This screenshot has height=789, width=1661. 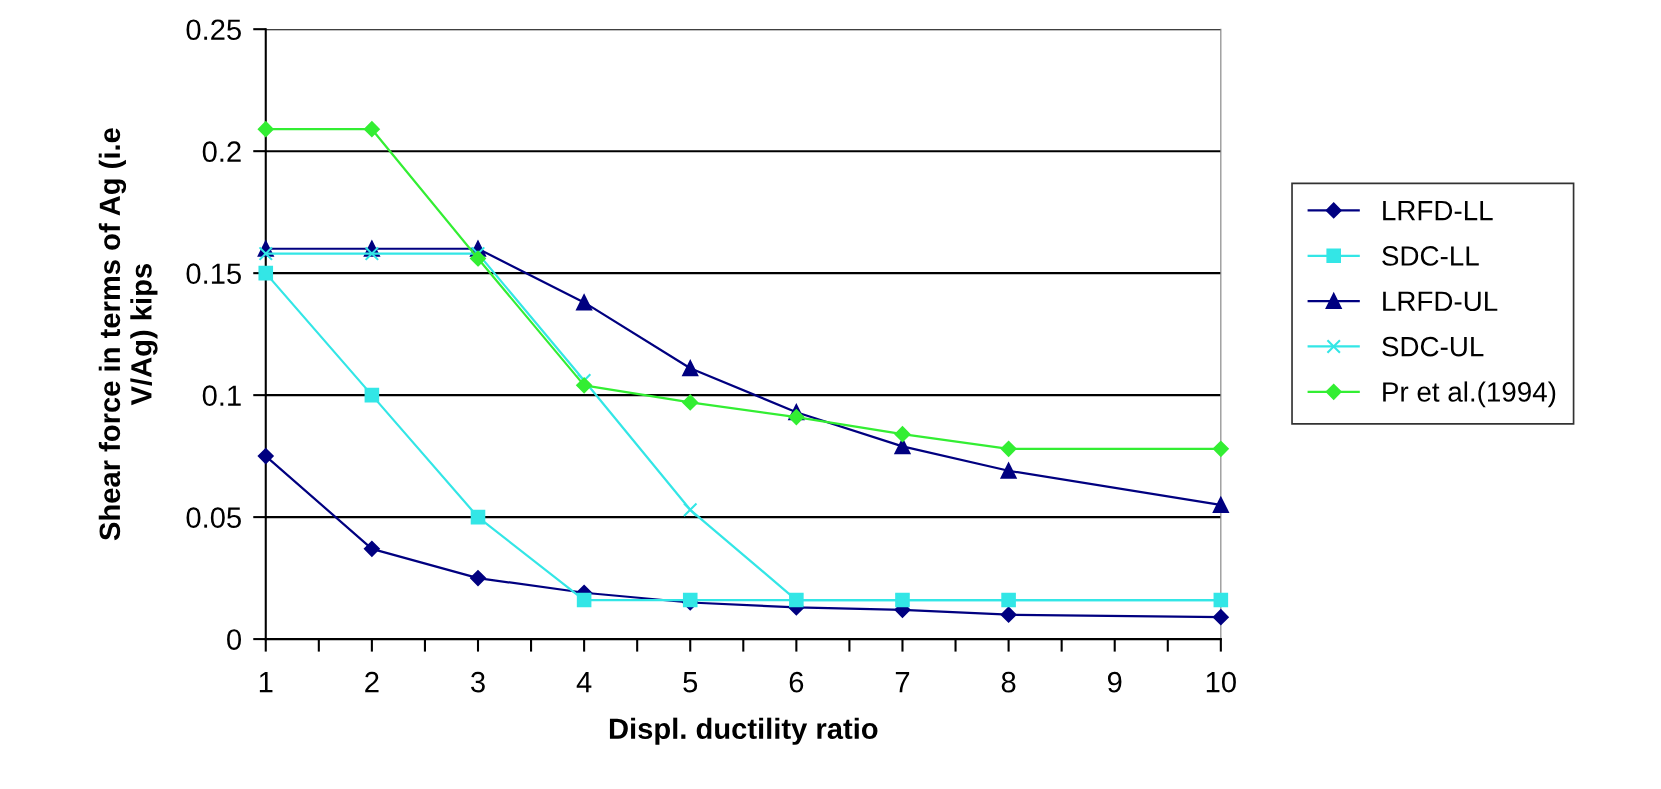 I want to click on x-tick-label: 6, so click(x=796, y=682).